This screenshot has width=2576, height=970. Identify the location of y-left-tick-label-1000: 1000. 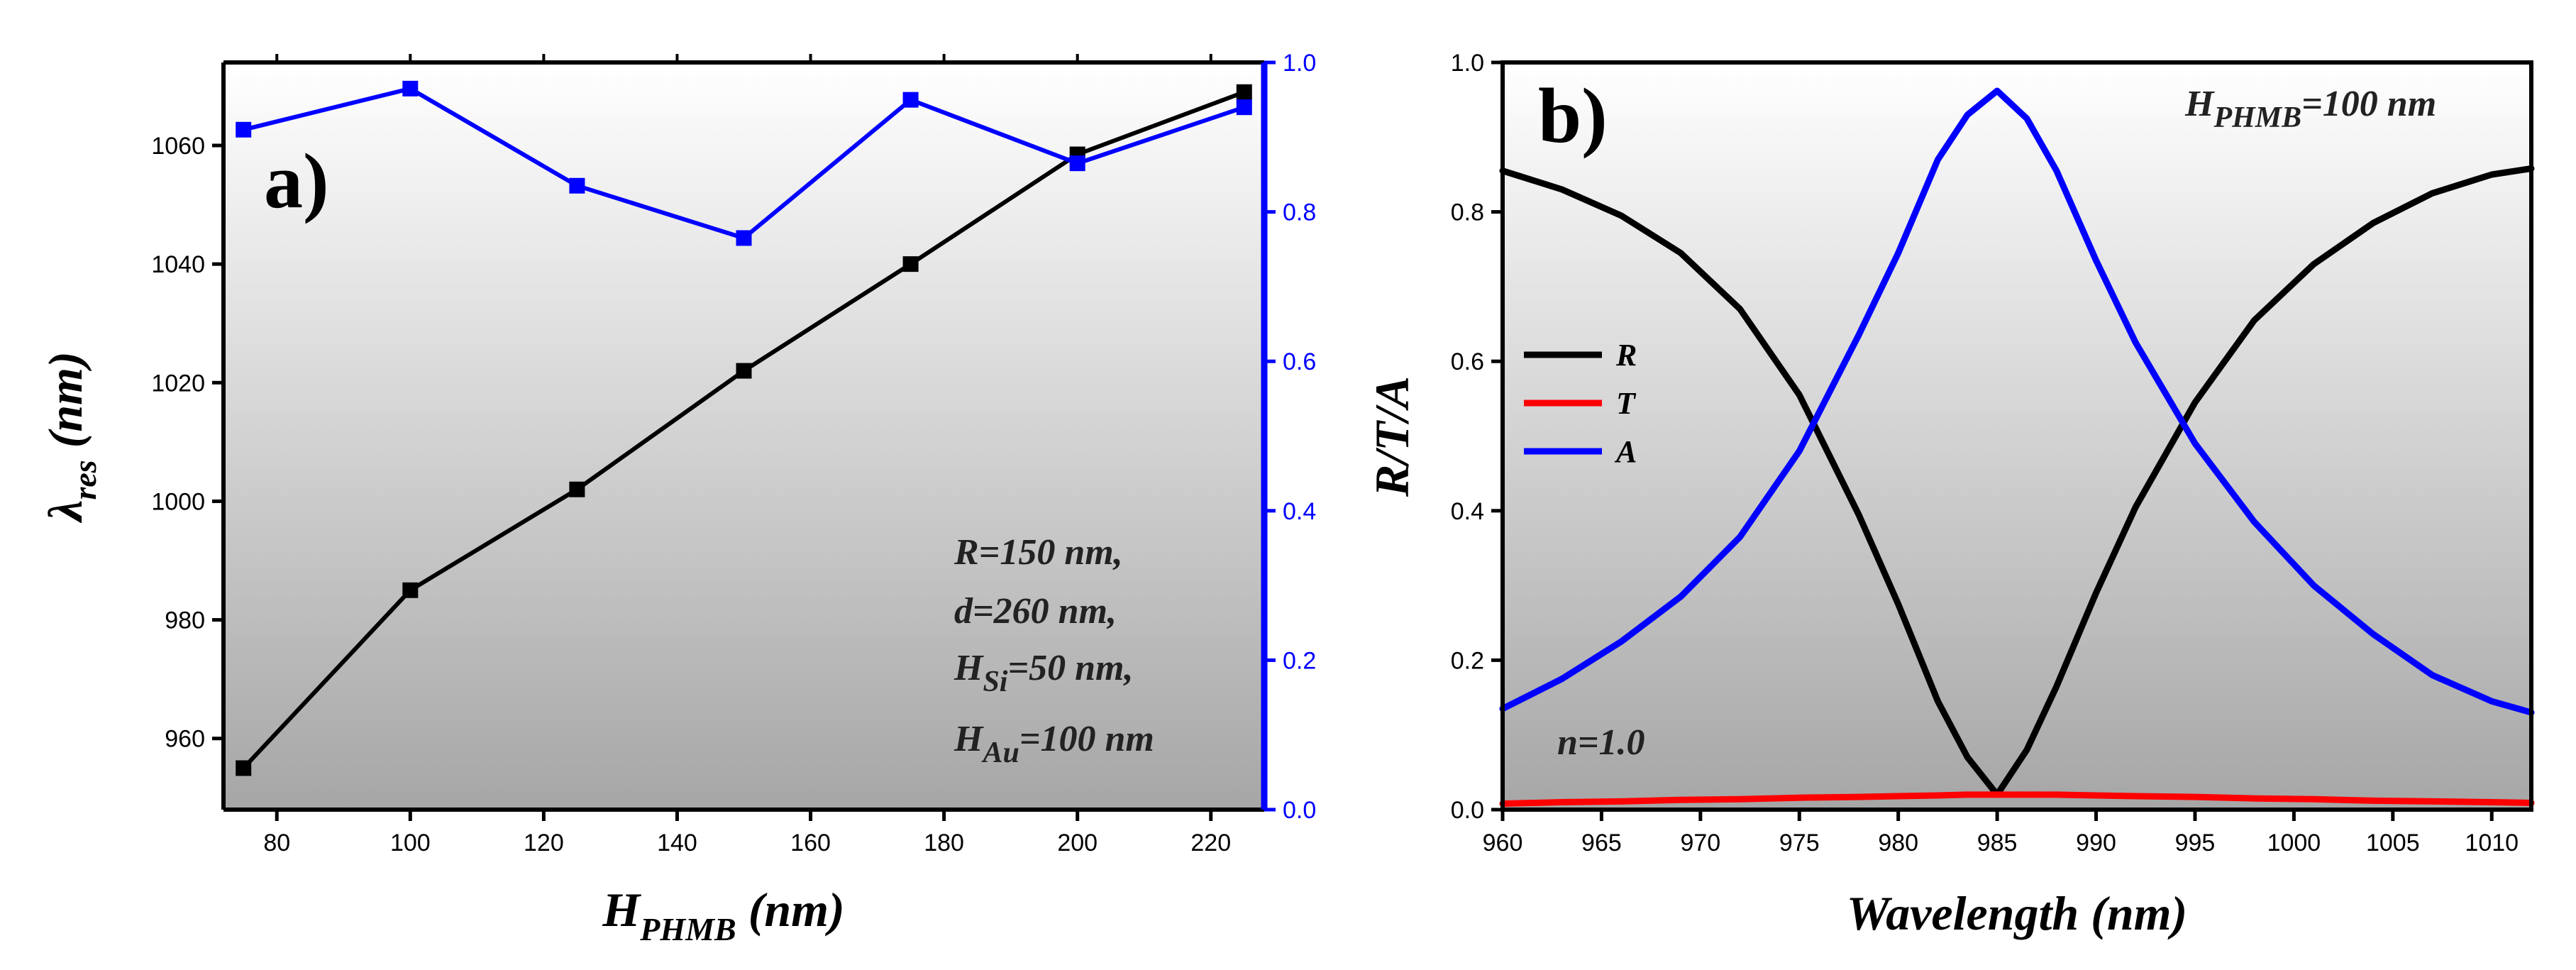
(178, 502).